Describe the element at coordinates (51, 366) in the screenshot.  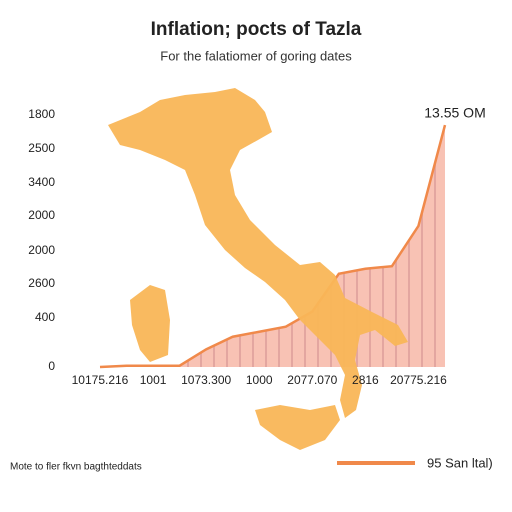
I see `y-tick-label: 0` at that location.